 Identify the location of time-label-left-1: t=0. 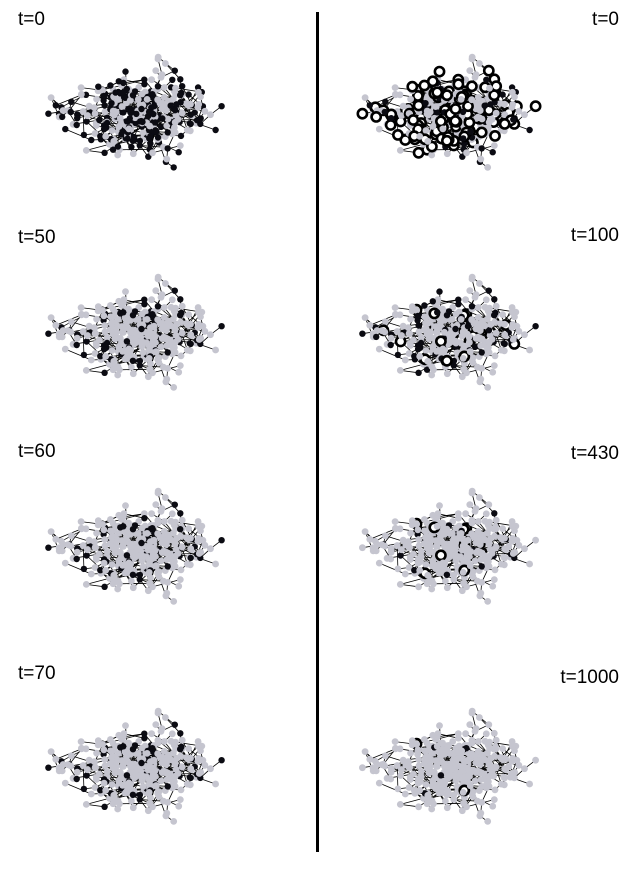
(31, 19).